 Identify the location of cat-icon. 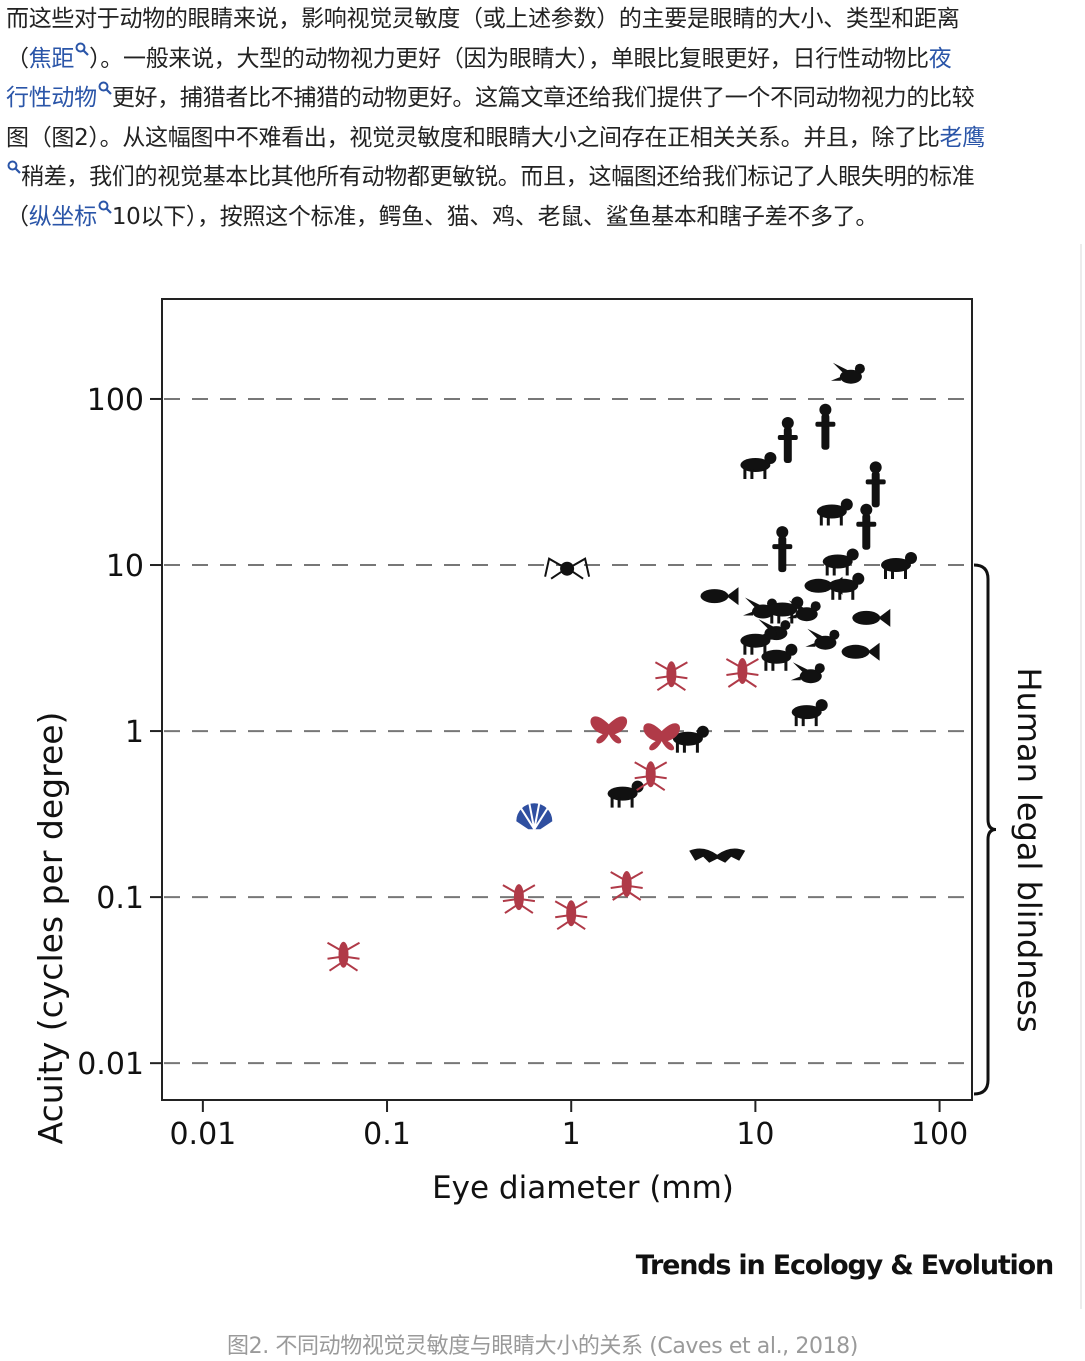
(846, 586).